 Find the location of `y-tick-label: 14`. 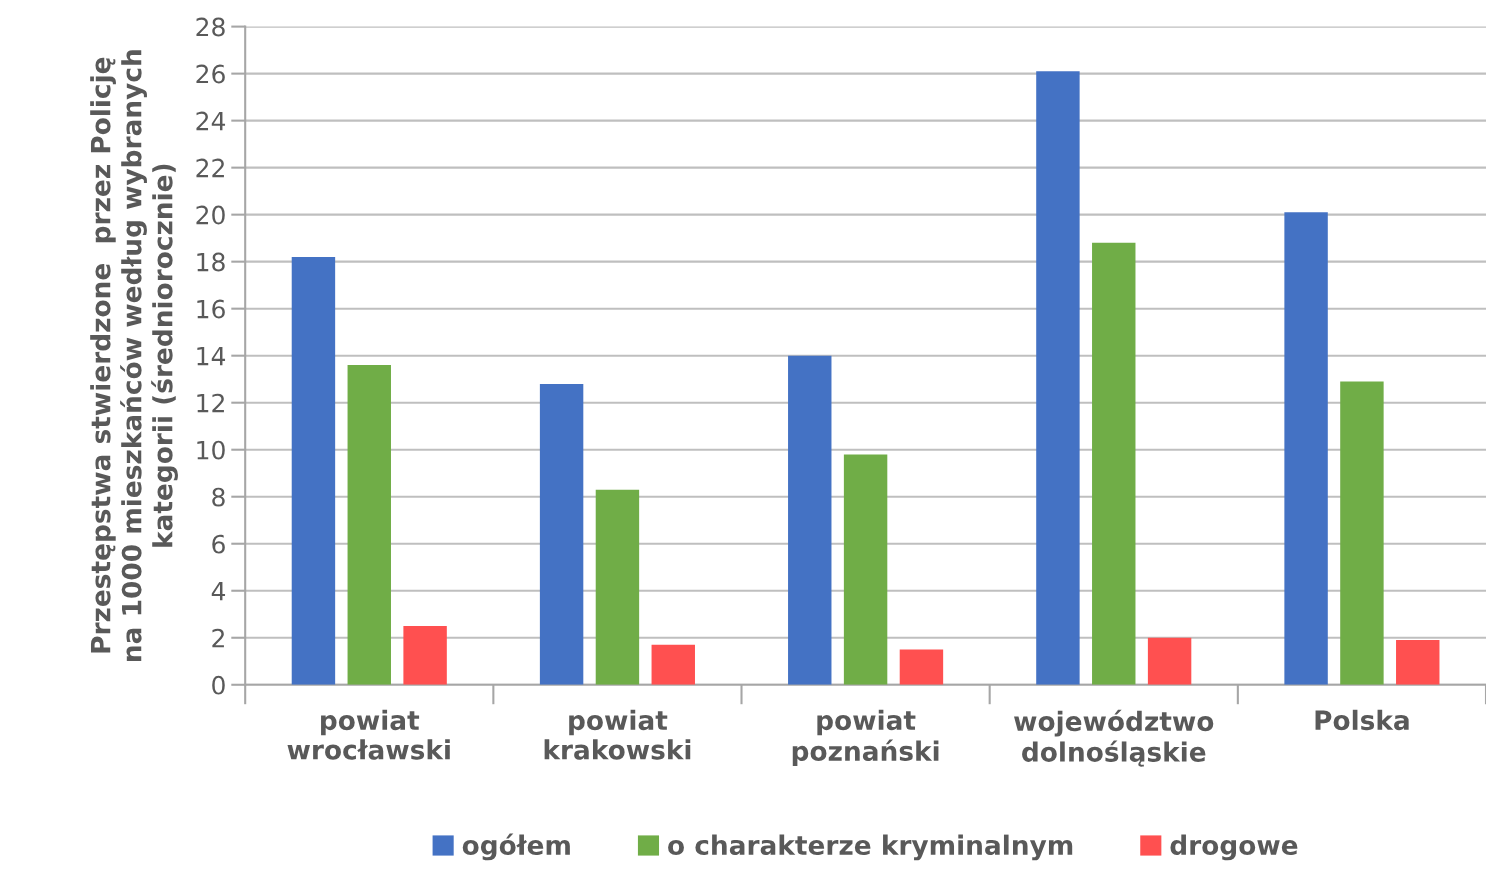

y-tick-label: 14 is located at coordinates (211, 356).